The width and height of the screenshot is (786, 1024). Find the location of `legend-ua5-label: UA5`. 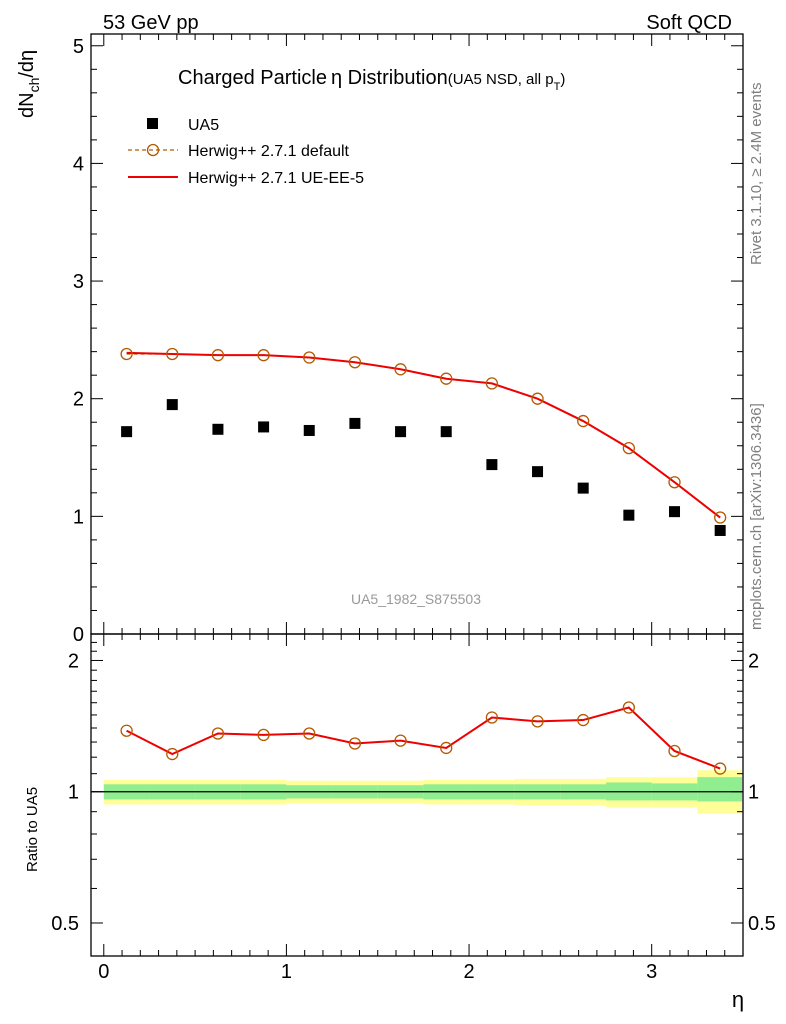

legend-ua5-label: UA5 is located at coordinates (203, 125).